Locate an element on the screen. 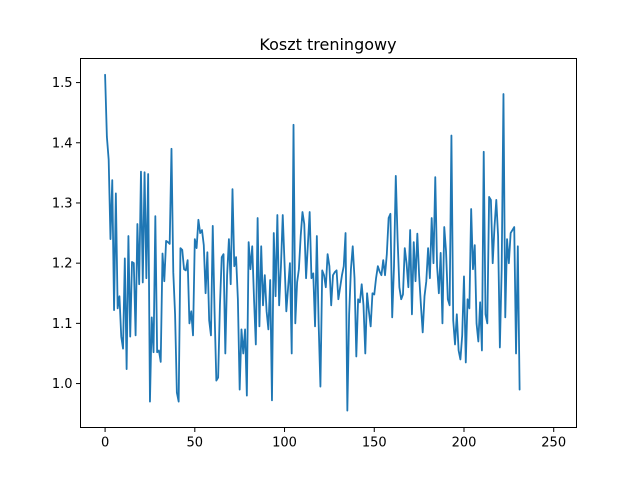 This screenshot has height=480, width=640. y-axis: 1.0 1.1 1.2 1.3 1.4 1.5 is located at coordinates (66, 234).